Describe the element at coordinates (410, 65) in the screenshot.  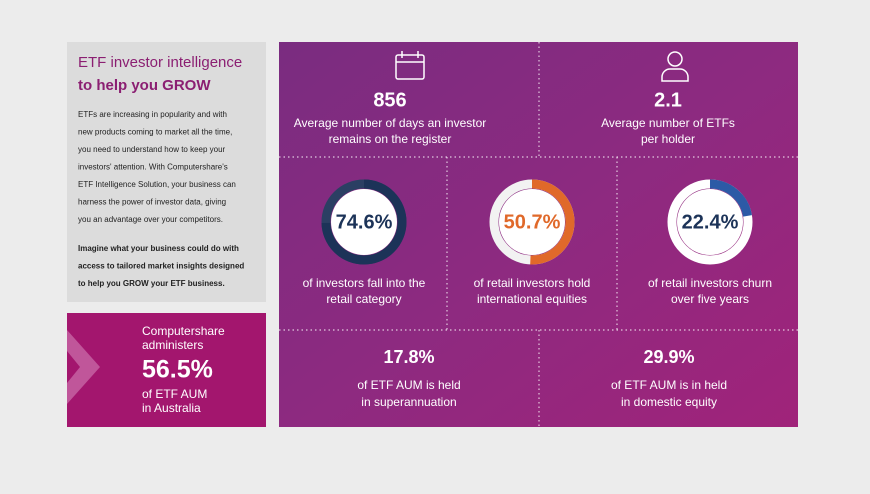
I see `calendar-icon` at that location.